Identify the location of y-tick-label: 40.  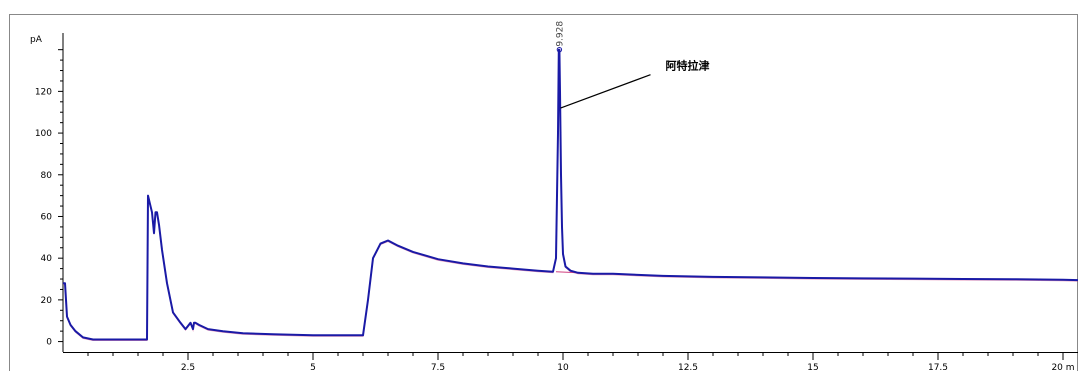
(47, 259).